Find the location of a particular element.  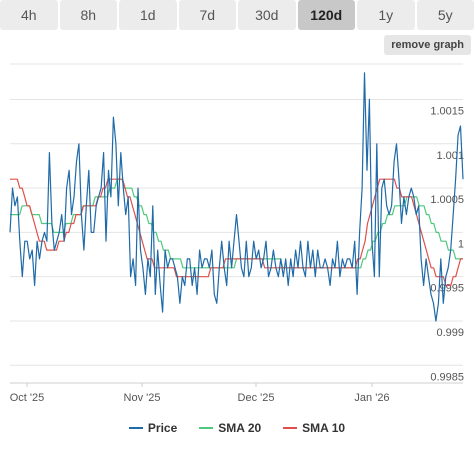

legend-label-sma20: SMA 20 is located at coordinates (240, 428).